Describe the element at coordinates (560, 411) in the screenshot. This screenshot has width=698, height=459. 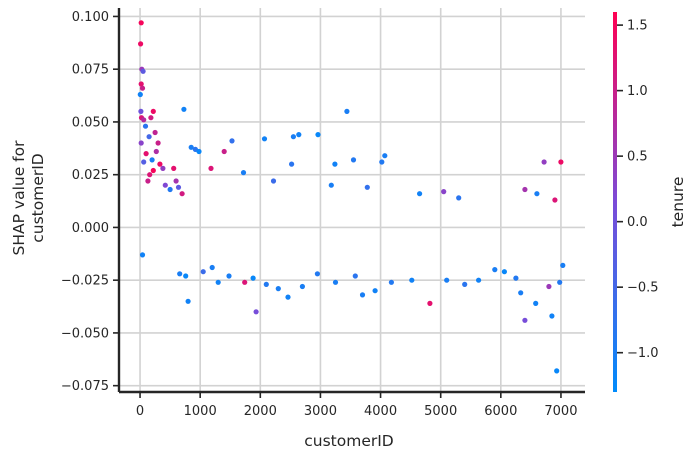
I see `x-tick-label: 7000` at that location.